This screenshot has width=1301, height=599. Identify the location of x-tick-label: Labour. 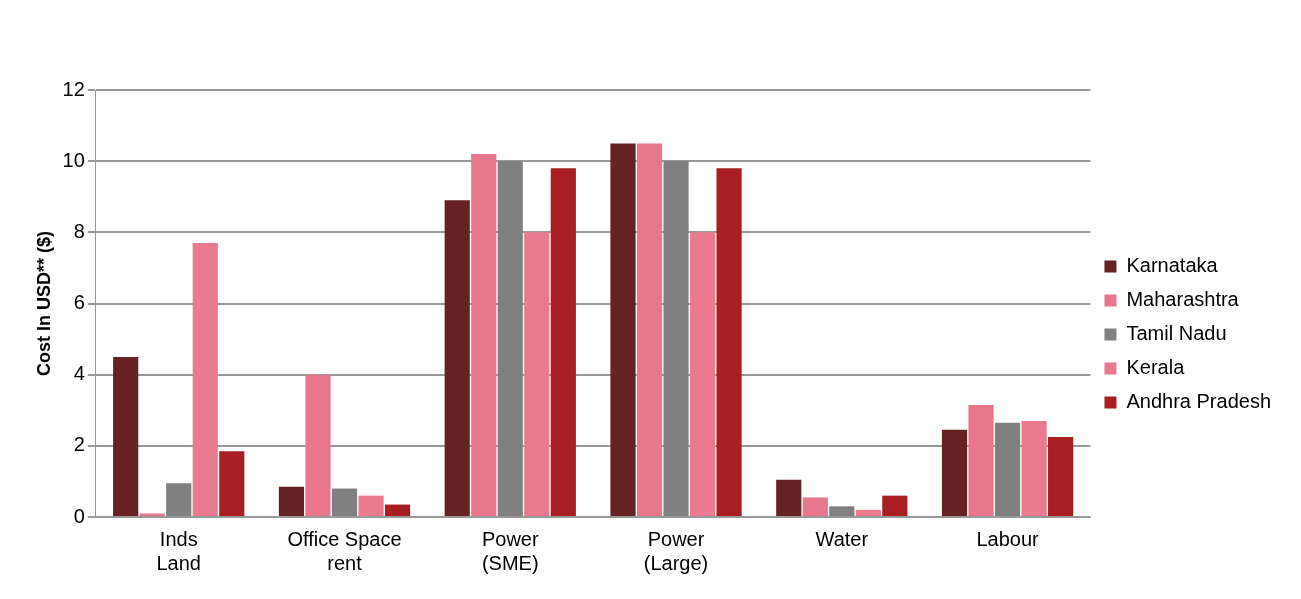
(1008, 538).